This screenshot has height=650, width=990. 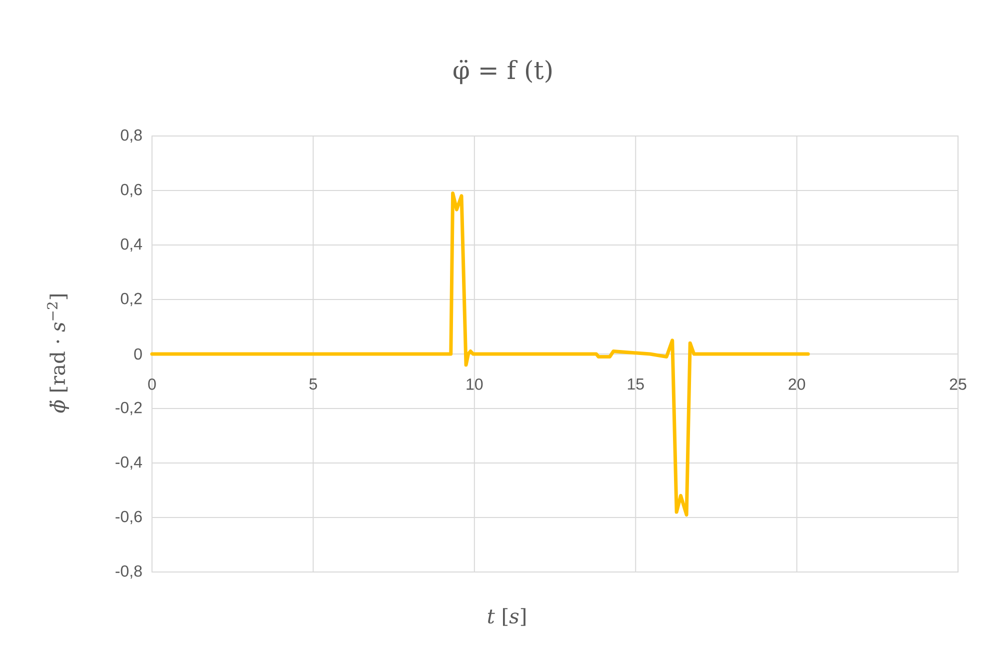 What do you see at coordinates (131, 136) in the screenshot?
I see `y-tick-label: 0,8` at bounding box center [131, 136].